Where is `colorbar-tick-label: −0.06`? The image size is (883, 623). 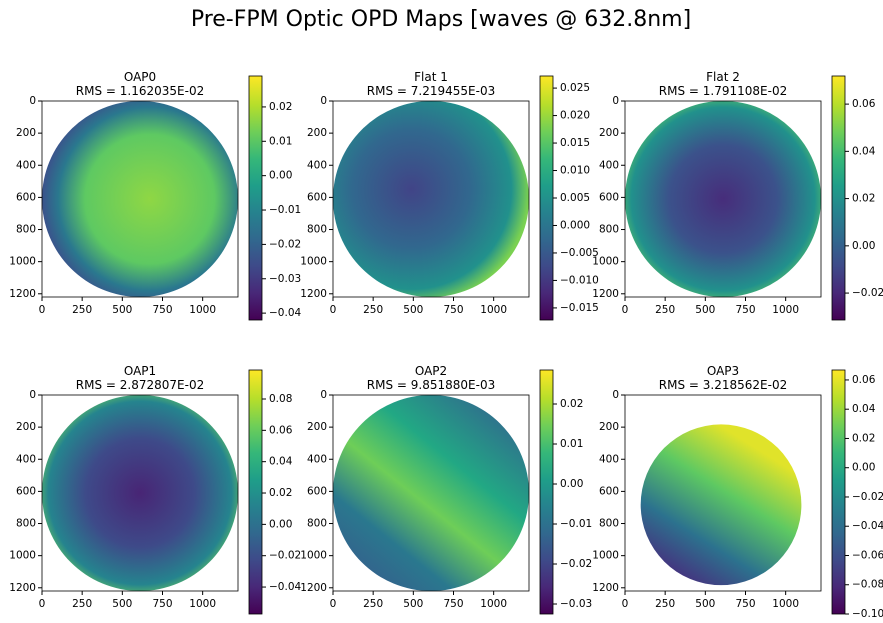 colorbar-tick-label: −0.06 is located at coordinates (867, 555).